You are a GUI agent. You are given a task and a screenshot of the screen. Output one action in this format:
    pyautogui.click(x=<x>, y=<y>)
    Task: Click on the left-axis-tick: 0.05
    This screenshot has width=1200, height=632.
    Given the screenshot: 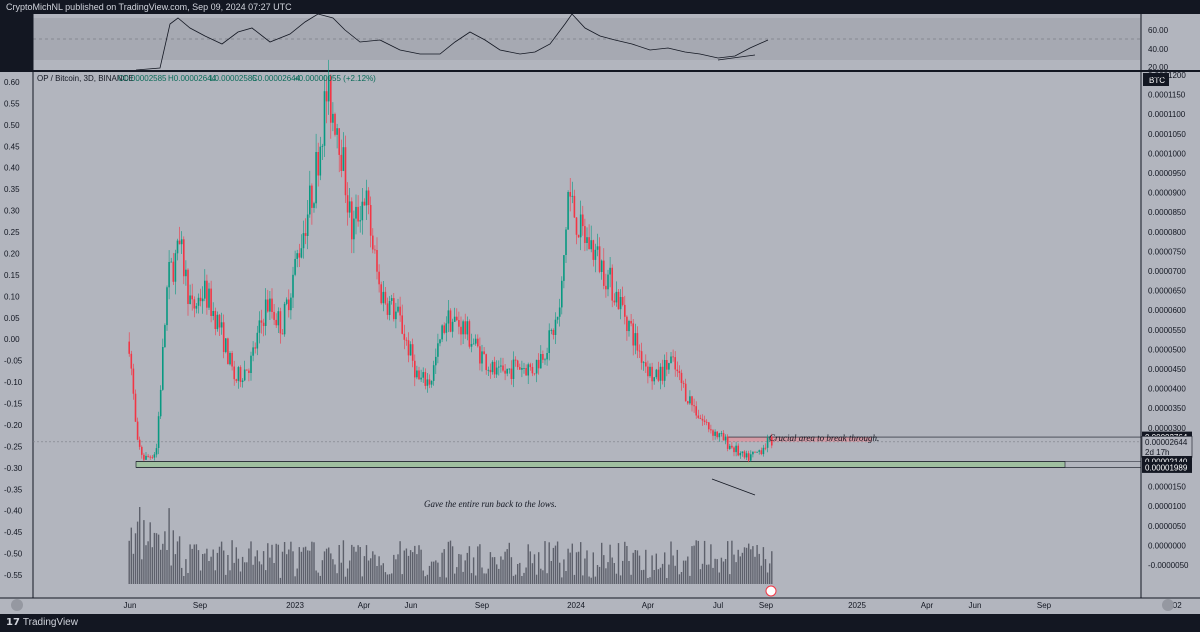 What is the action you would take?
    pyautogui.click(x=12, y=318)
    